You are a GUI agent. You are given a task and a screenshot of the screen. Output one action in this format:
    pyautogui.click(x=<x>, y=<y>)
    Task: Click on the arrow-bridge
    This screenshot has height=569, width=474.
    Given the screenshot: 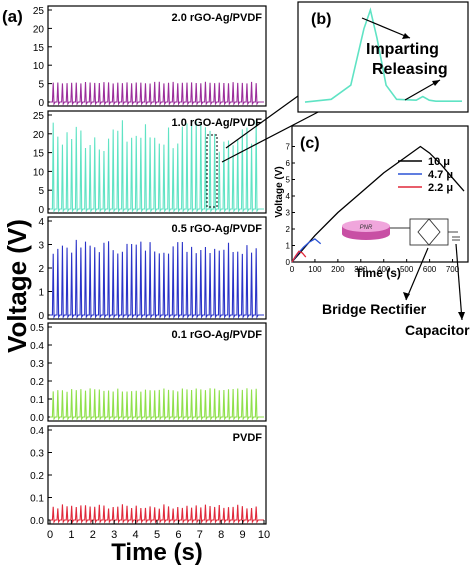 What is the action you would take?
    pyautogui.click(x=417, y=274)
    